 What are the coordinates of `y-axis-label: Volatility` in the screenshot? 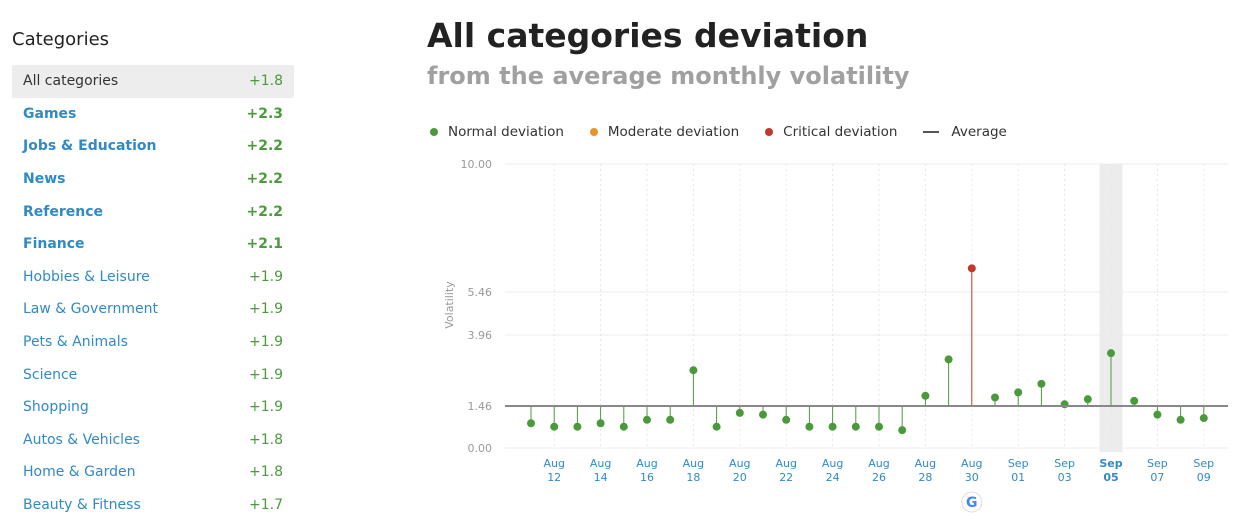 It's located at (449, 305).